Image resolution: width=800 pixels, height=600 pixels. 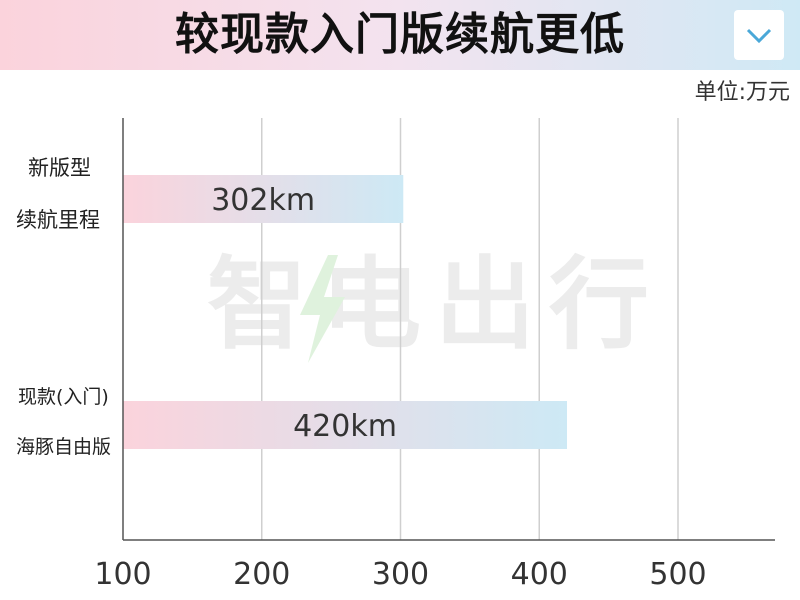 I want to click on data-label: 302km, so click(x=263, y=200).